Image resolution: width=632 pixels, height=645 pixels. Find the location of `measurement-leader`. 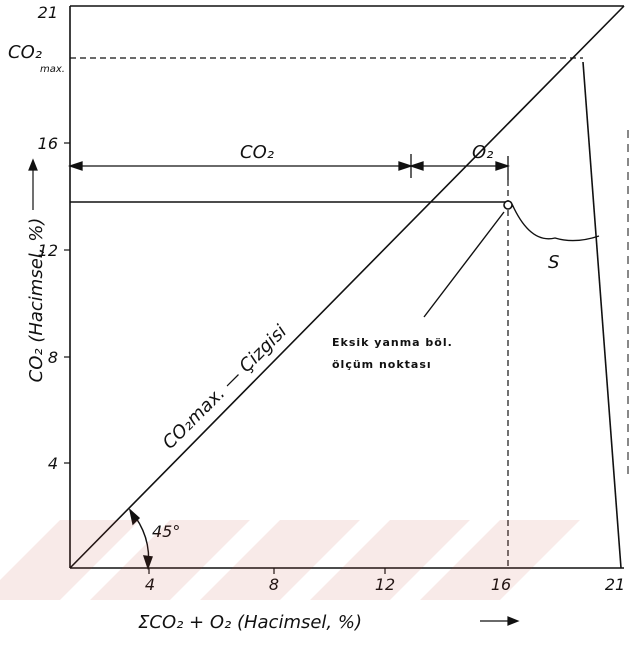

measurement-leader is located at coordinates (464, 264).